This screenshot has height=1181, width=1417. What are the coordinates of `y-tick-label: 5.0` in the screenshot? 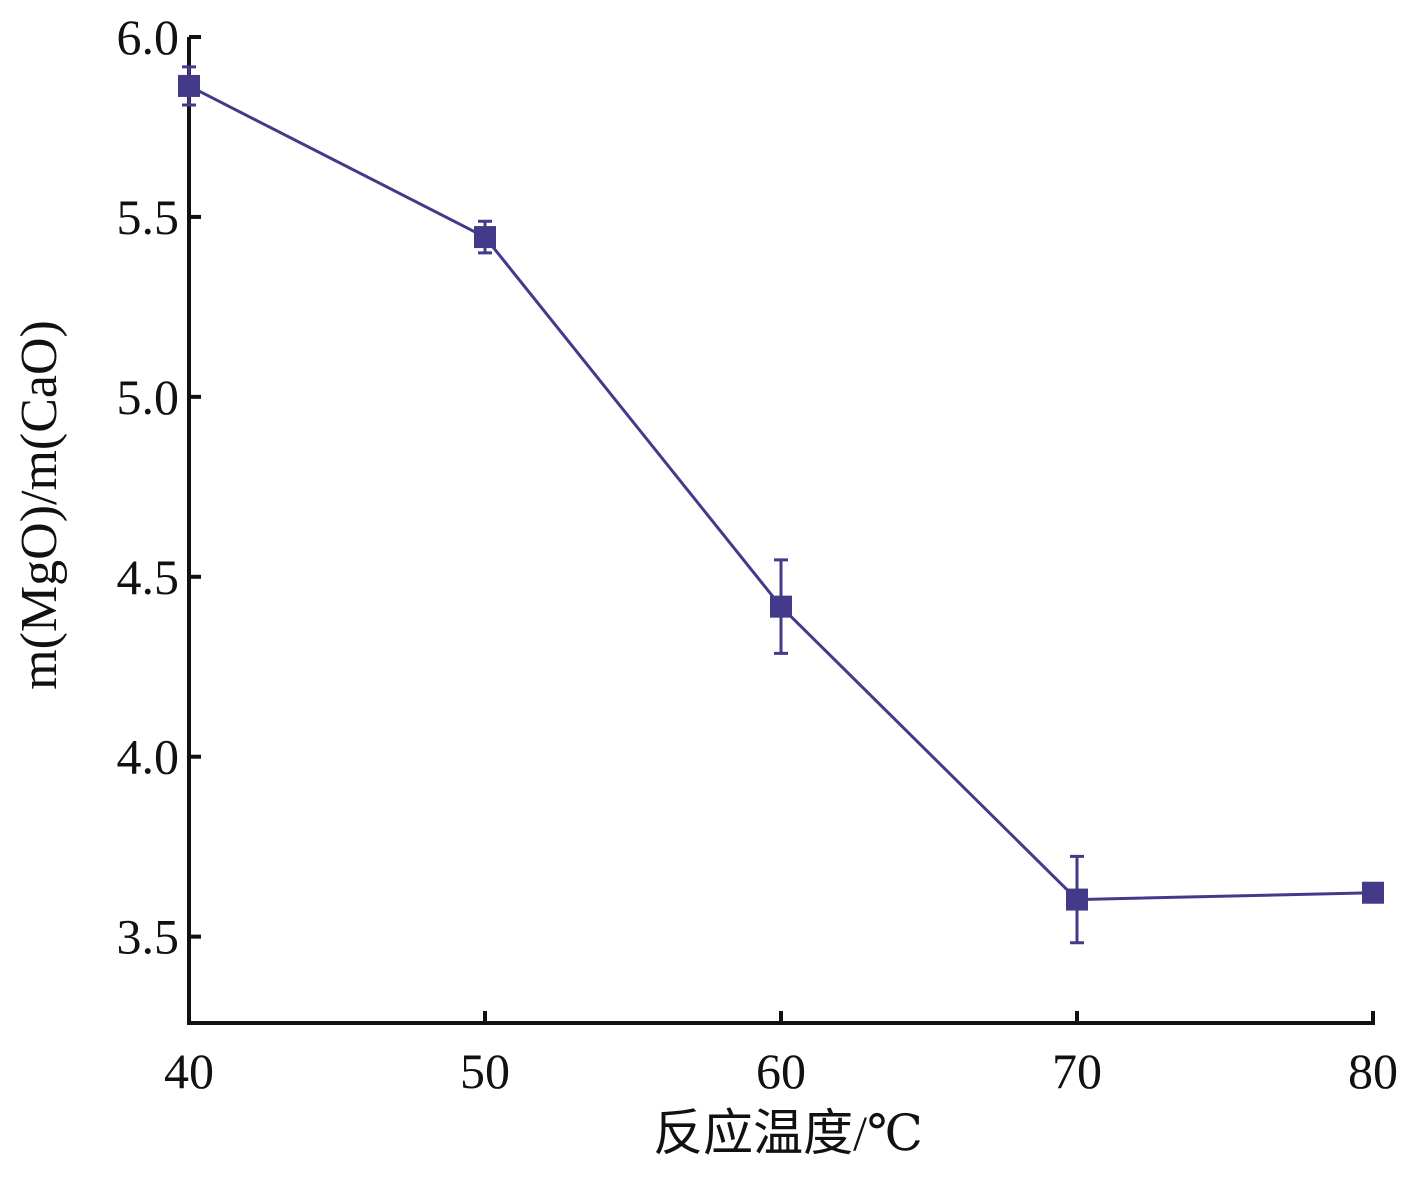 It's located at (148, 397).